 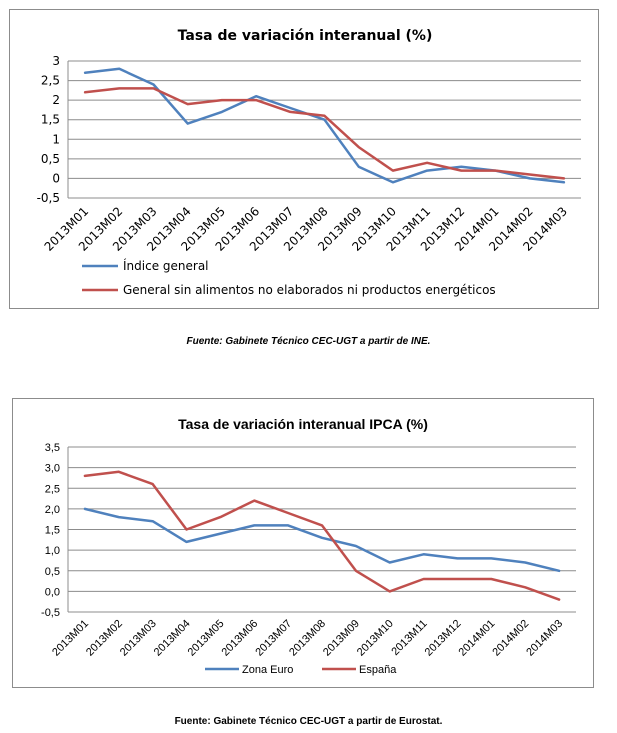 I want to click on x-tick-label: 2014M03, so click(x=544, y=638).